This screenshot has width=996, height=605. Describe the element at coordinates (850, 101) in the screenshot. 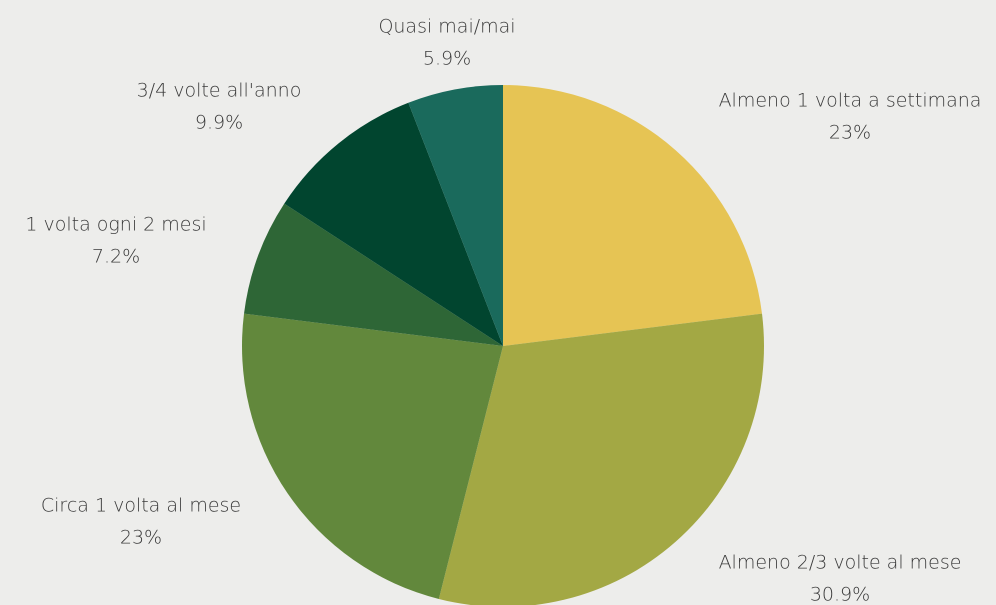

I see `slice-label: Almeno 1 volta a settimana` at that location.